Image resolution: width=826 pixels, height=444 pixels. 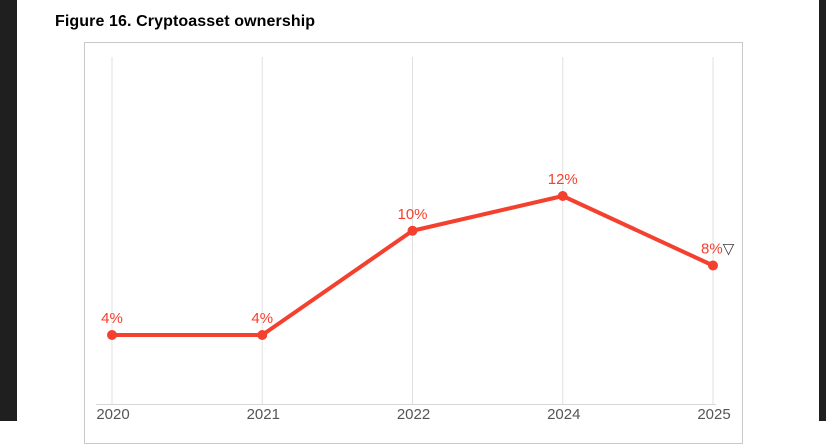 What do you see at coordinates (8, 210) in the screenshot?
I see `viewer-left-edge-bar` at bounding box center [8, 210].